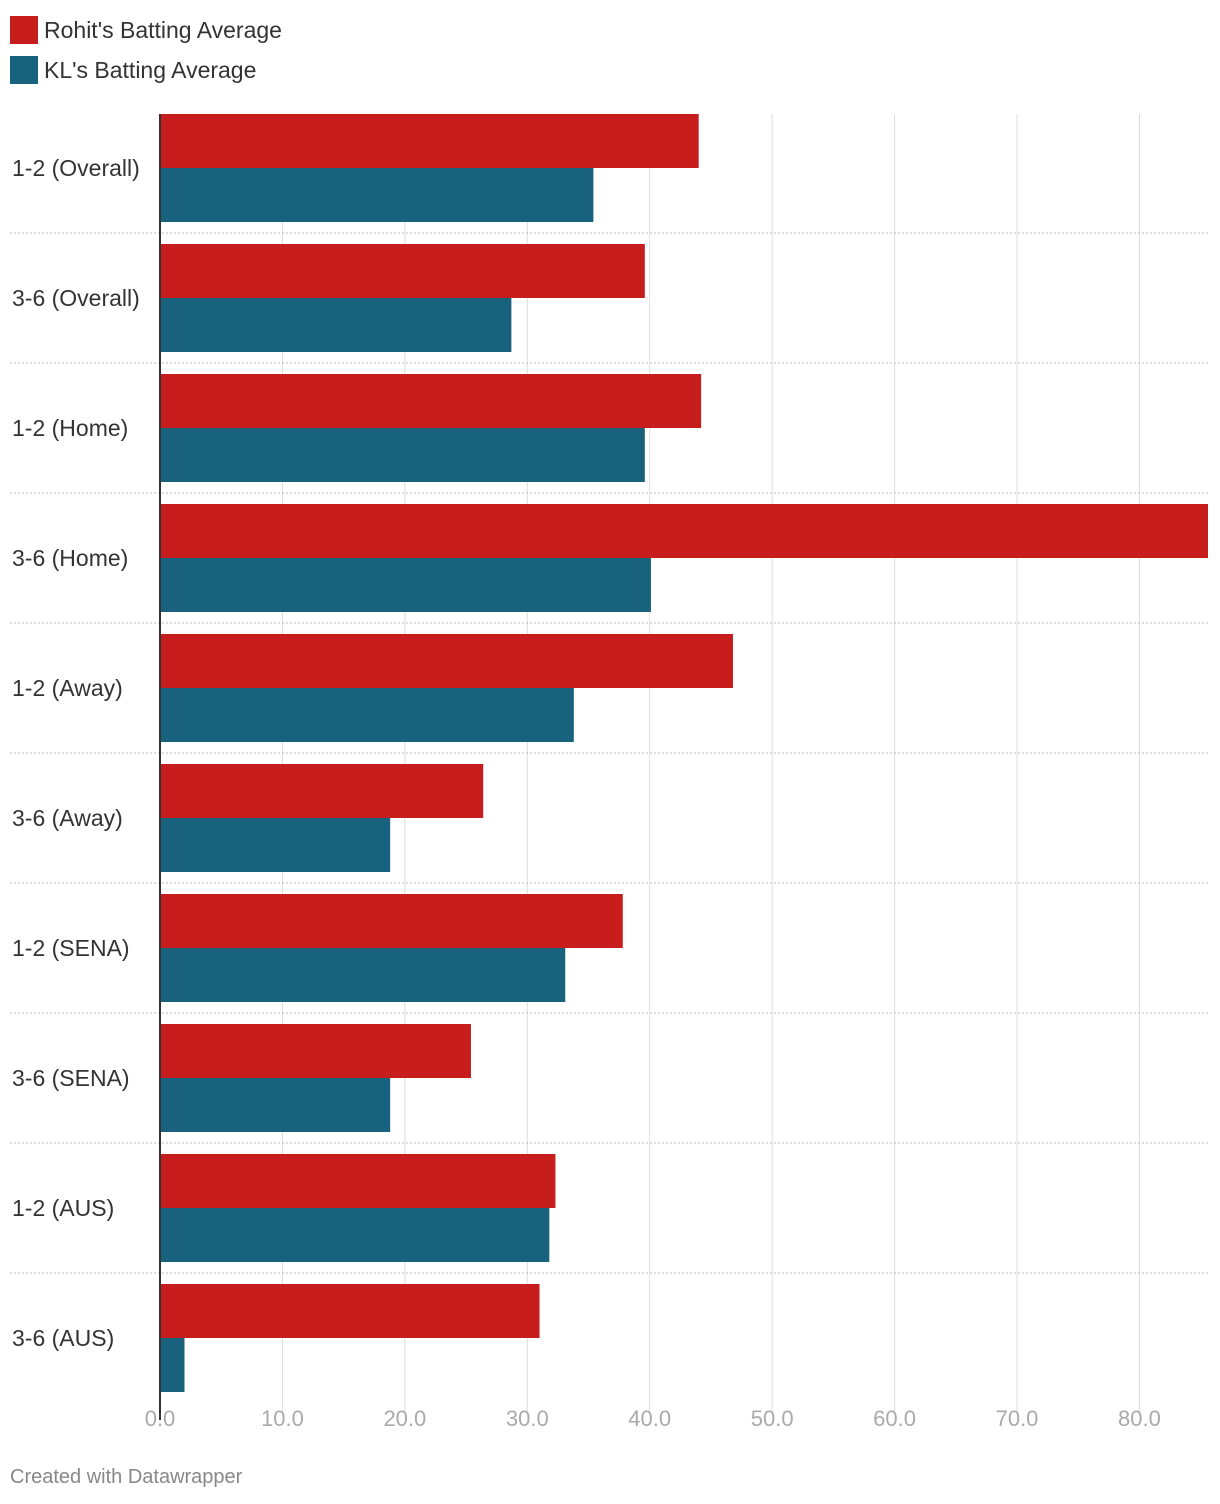  Describe the element at coordinates (76, 168) in the screenshot. I see `category-label-0: 1-2 (Overall)` at that location.